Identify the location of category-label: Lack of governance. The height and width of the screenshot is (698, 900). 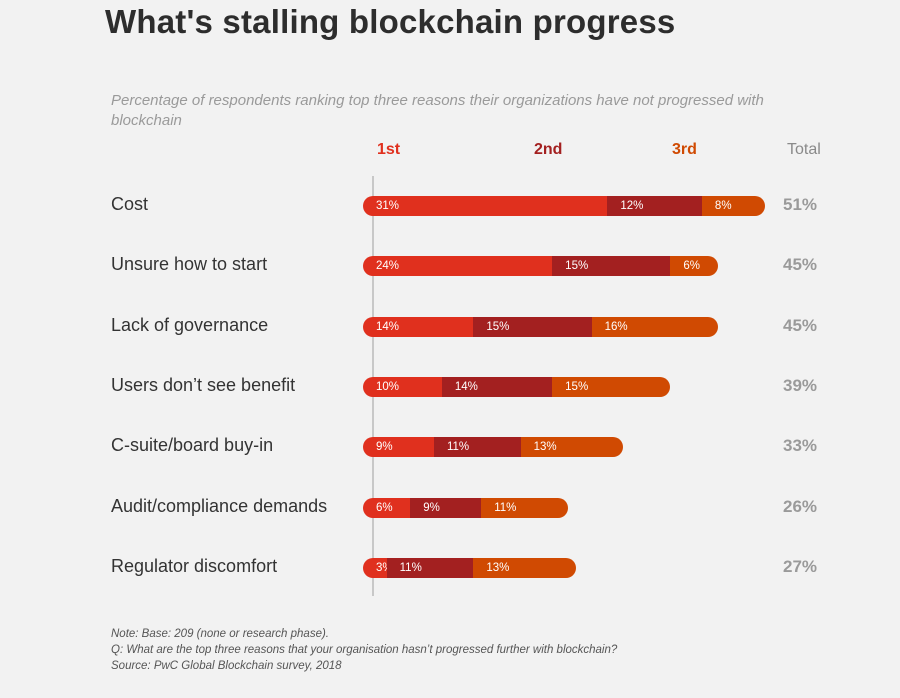
(190, 325).